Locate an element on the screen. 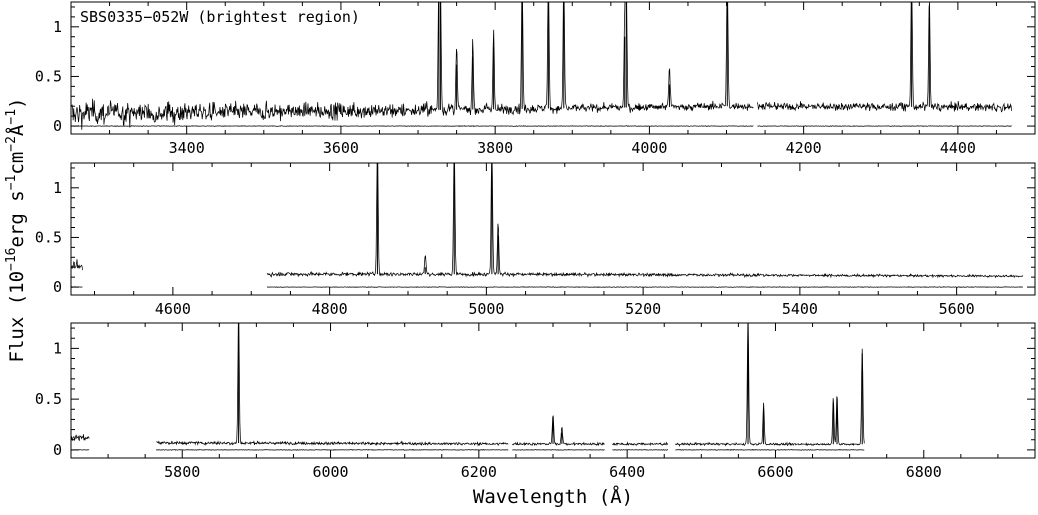 This screenshot has width=1038, height=515. x-tick-label: 4600 is located at coordinates (173, 309).